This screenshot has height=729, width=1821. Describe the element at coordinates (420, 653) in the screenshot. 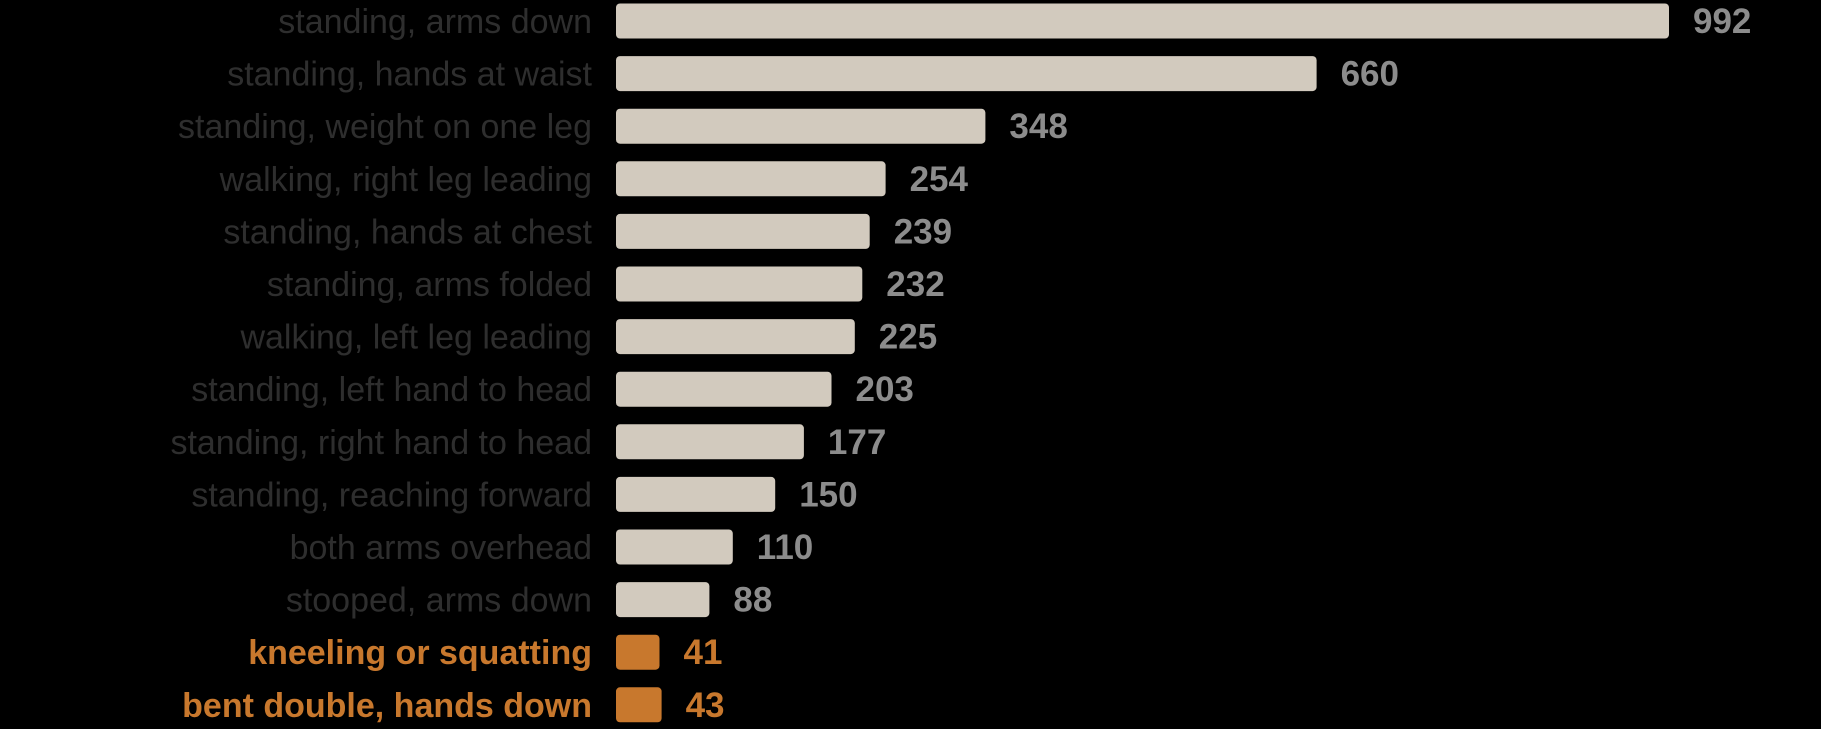

I see `category-label-12: kneeling or squatting` at that location.